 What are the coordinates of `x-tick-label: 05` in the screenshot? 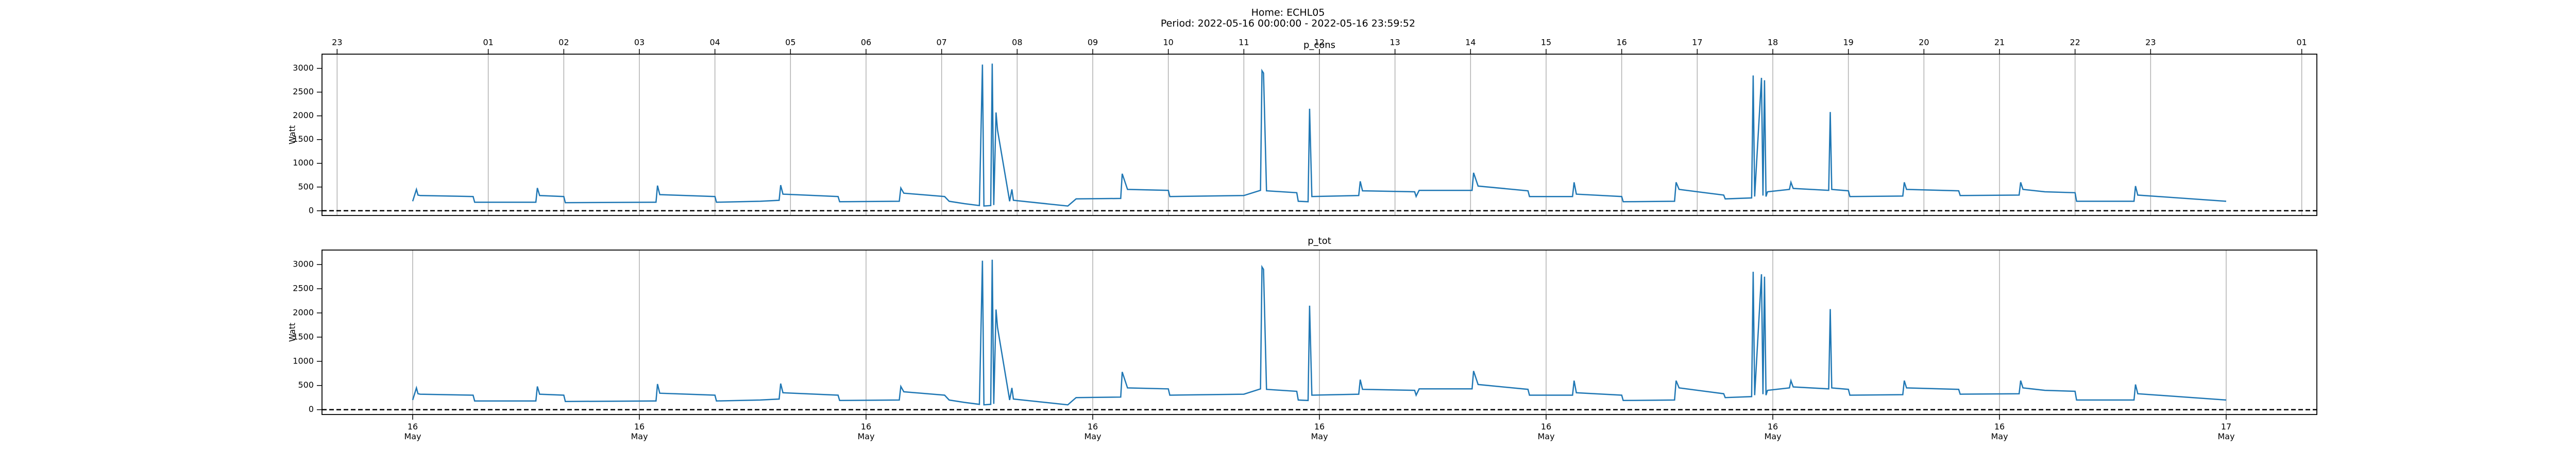 It's located at (790, 42).